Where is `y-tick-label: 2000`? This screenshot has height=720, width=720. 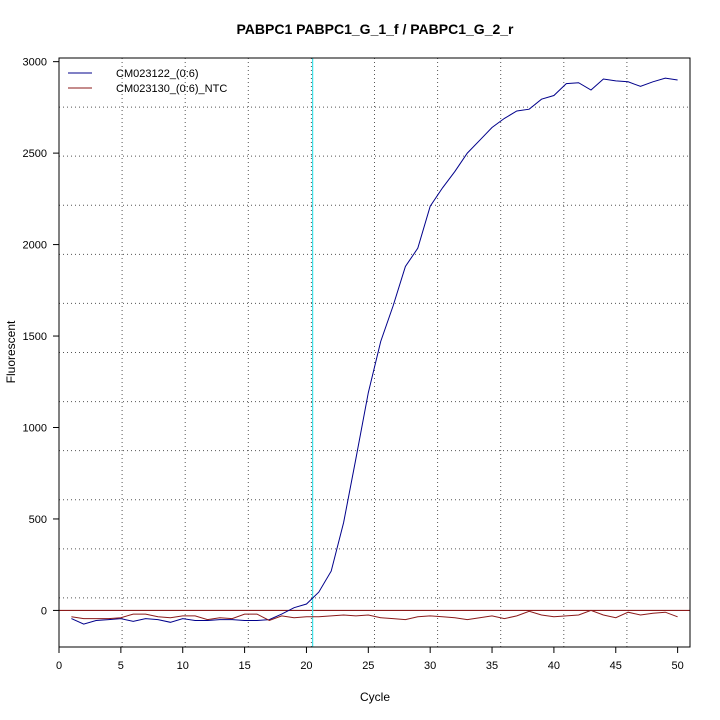 y-tick-label: 2000 is located at coordinates (35, 246).